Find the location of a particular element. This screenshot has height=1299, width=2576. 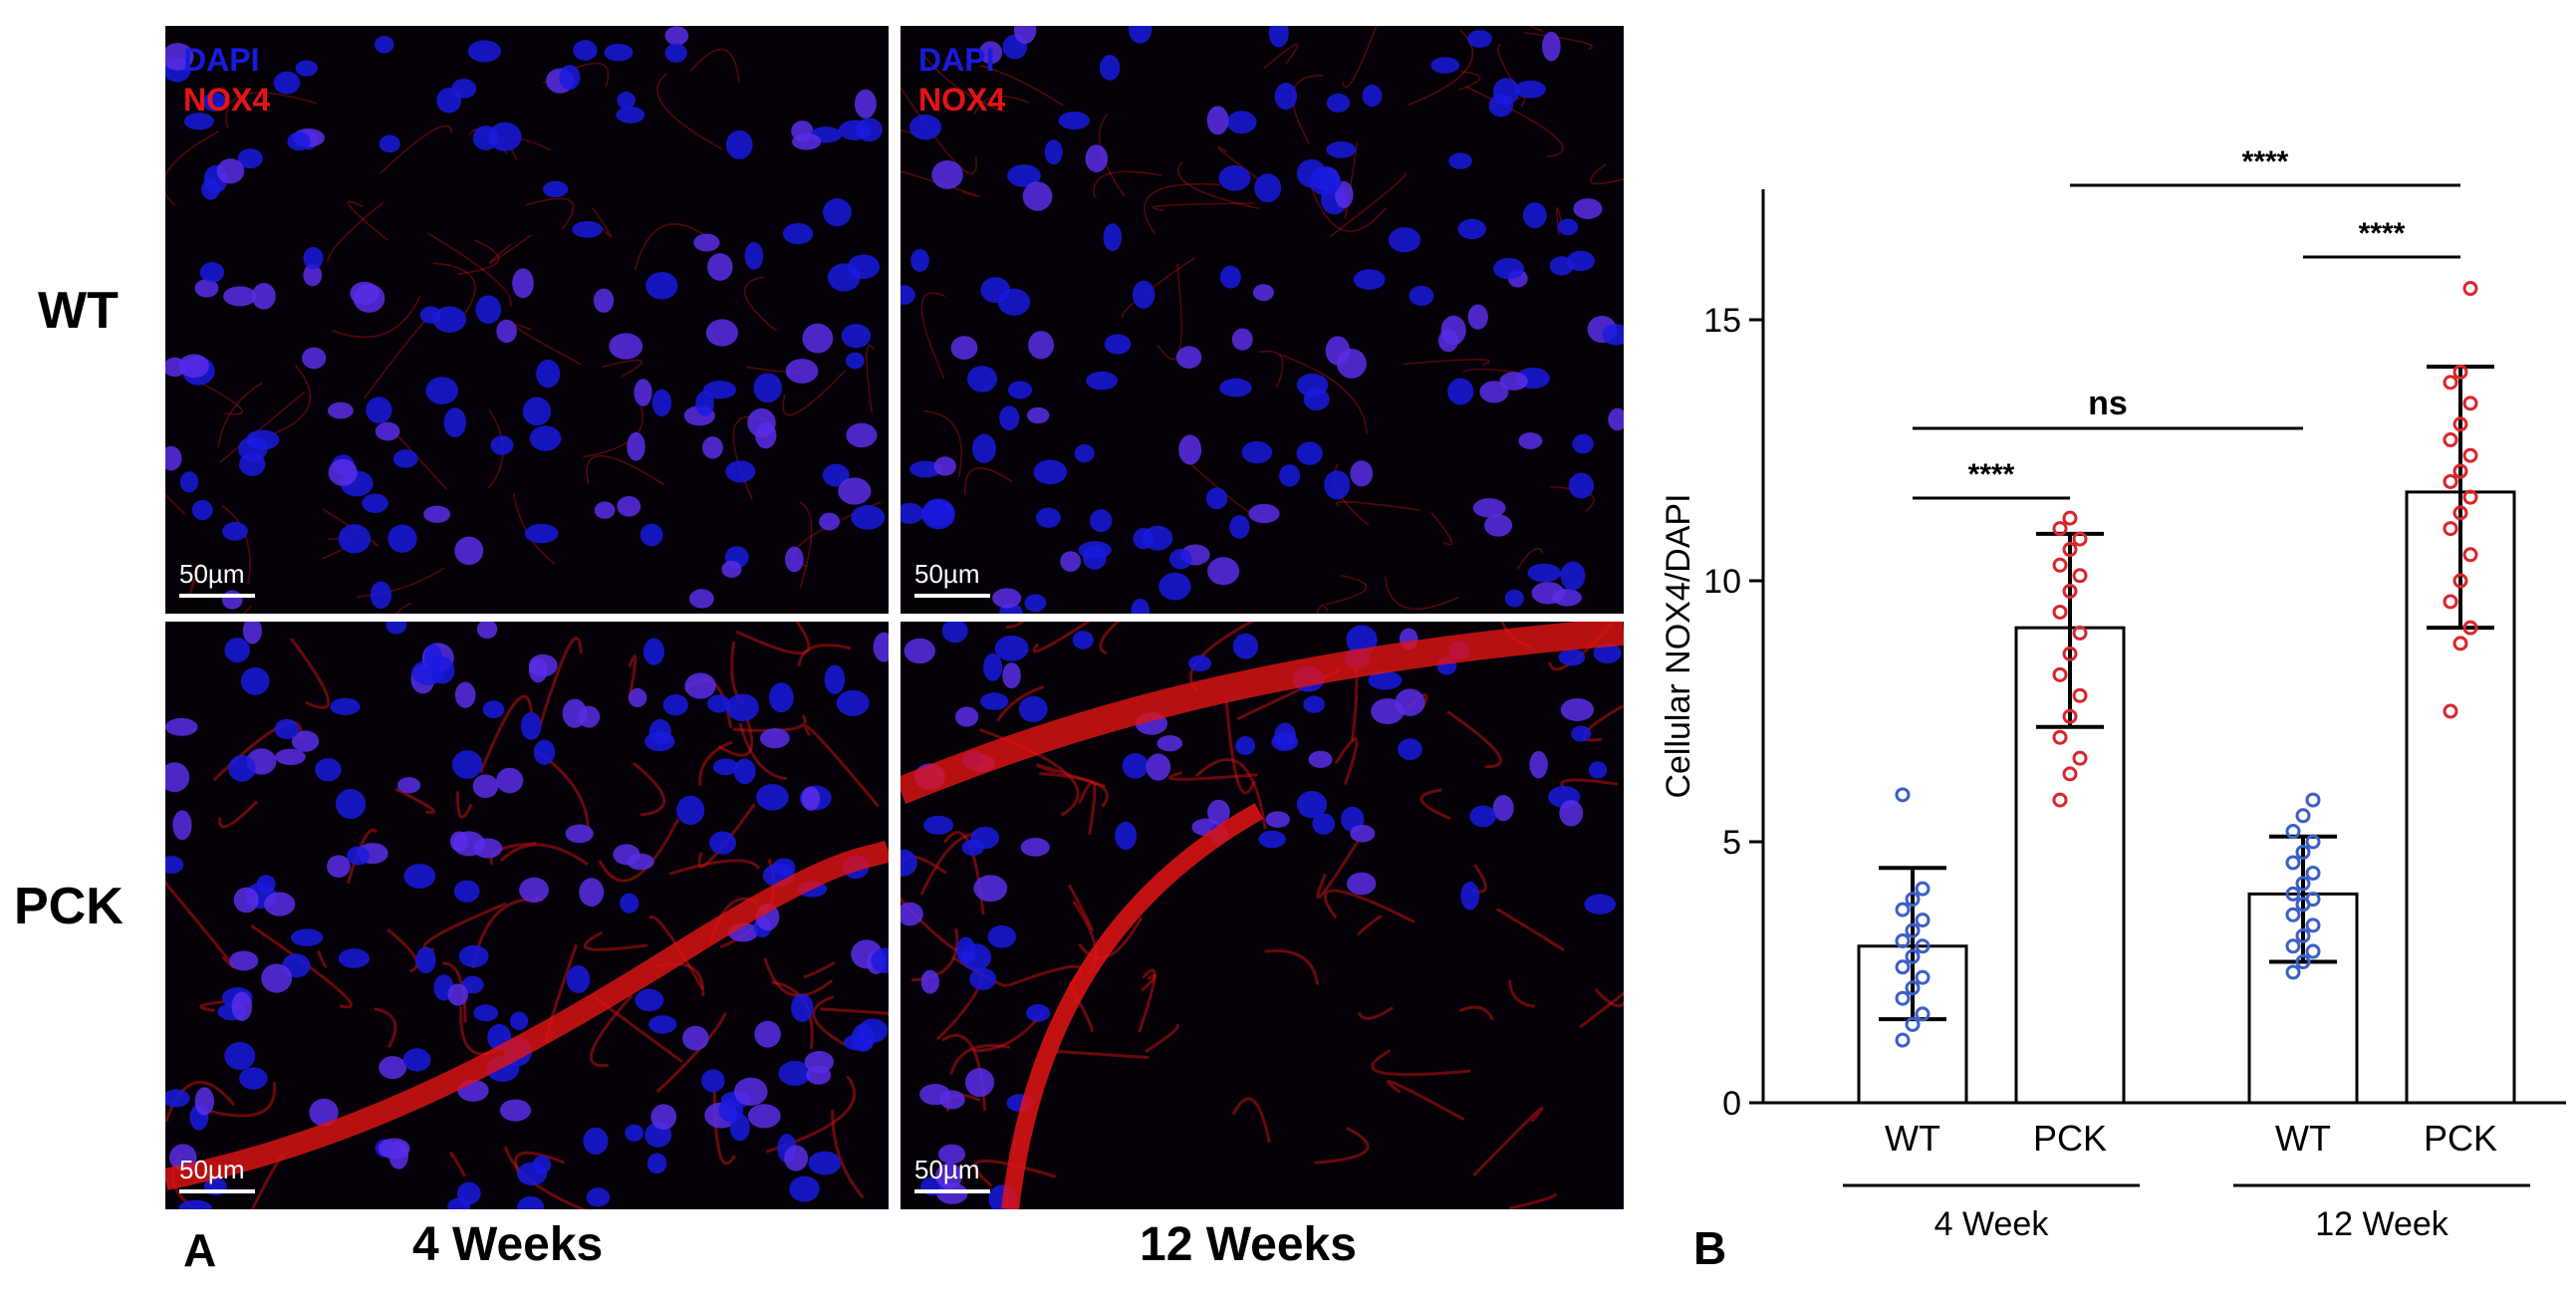

row-label-wt: WT is located at coordinates (78, 311).